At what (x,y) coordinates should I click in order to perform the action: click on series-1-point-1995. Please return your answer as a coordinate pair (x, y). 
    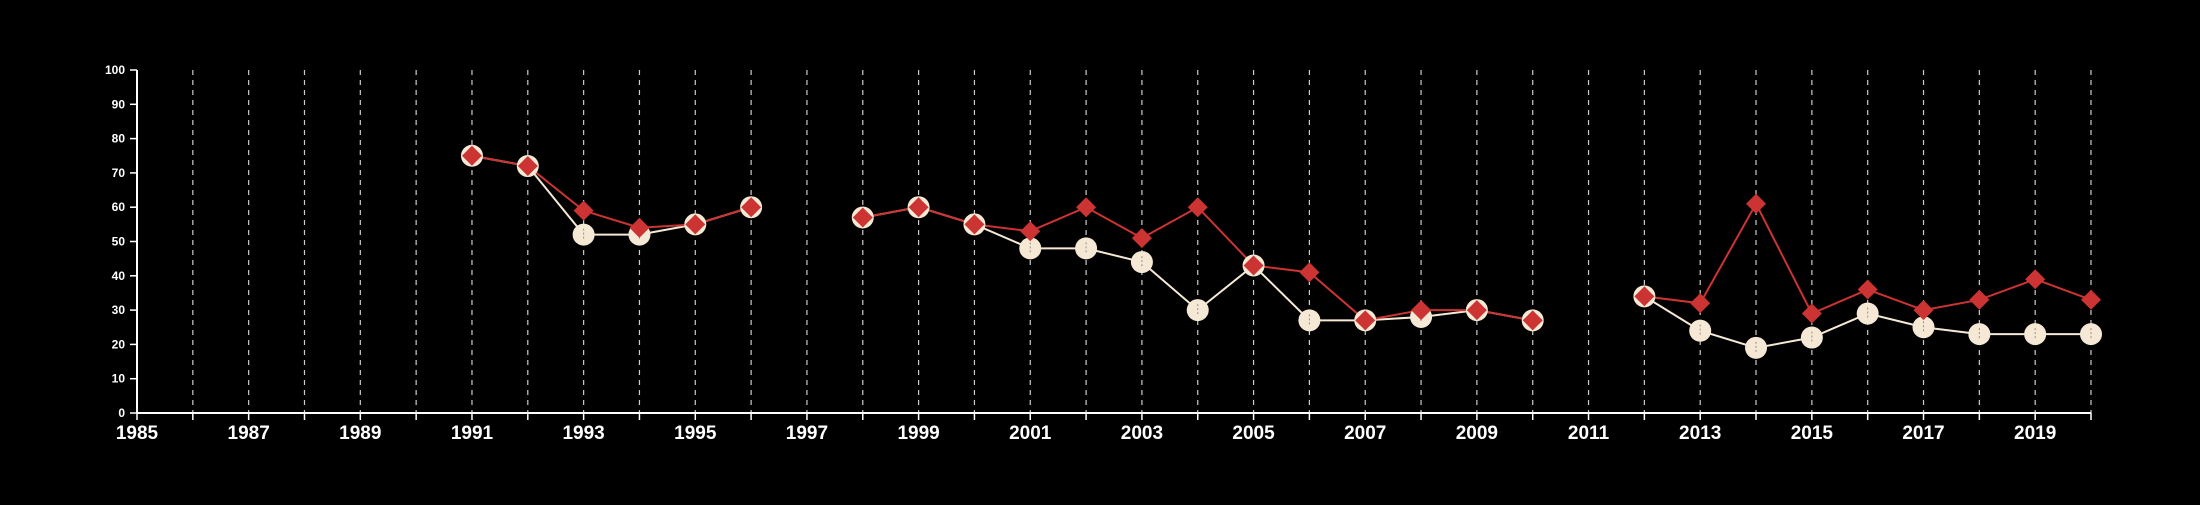
    Looking at the image, I should click on (695, 224).